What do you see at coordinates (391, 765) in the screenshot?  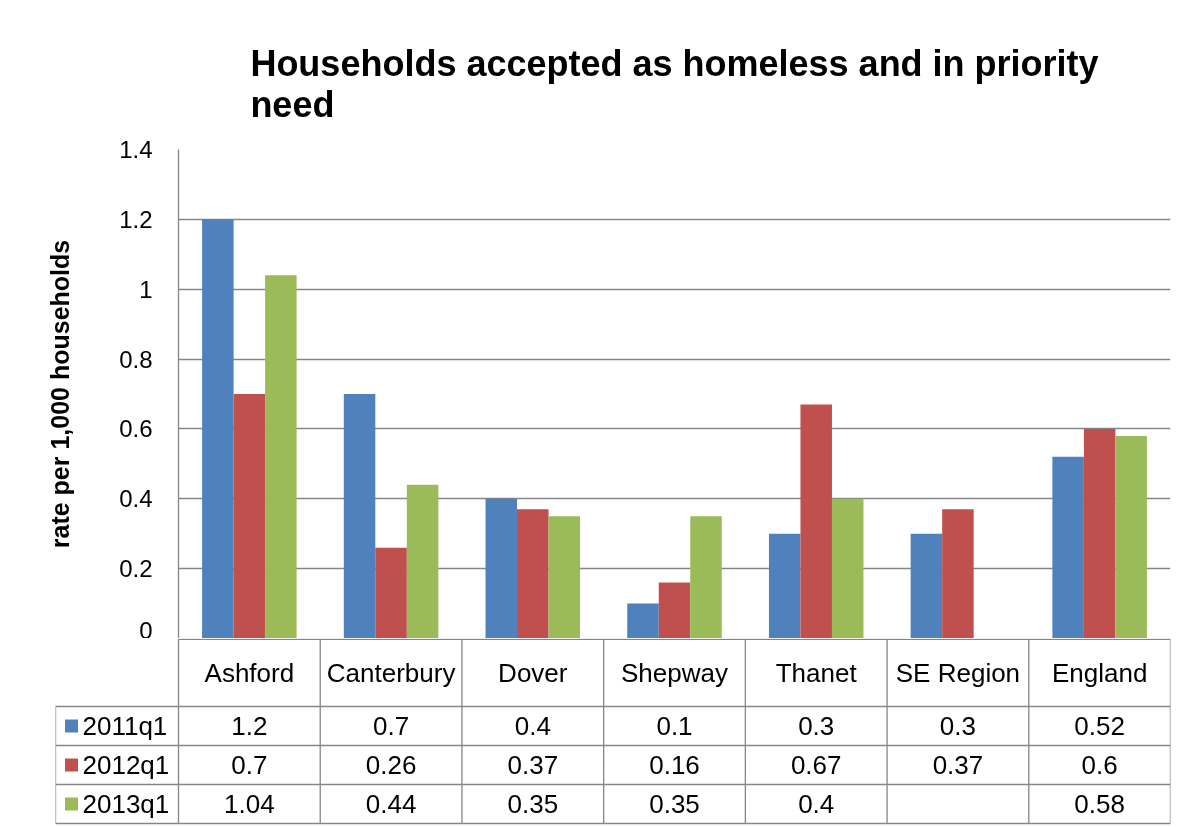 I see `data-label: 0.26` at bounding box center [391, 765].